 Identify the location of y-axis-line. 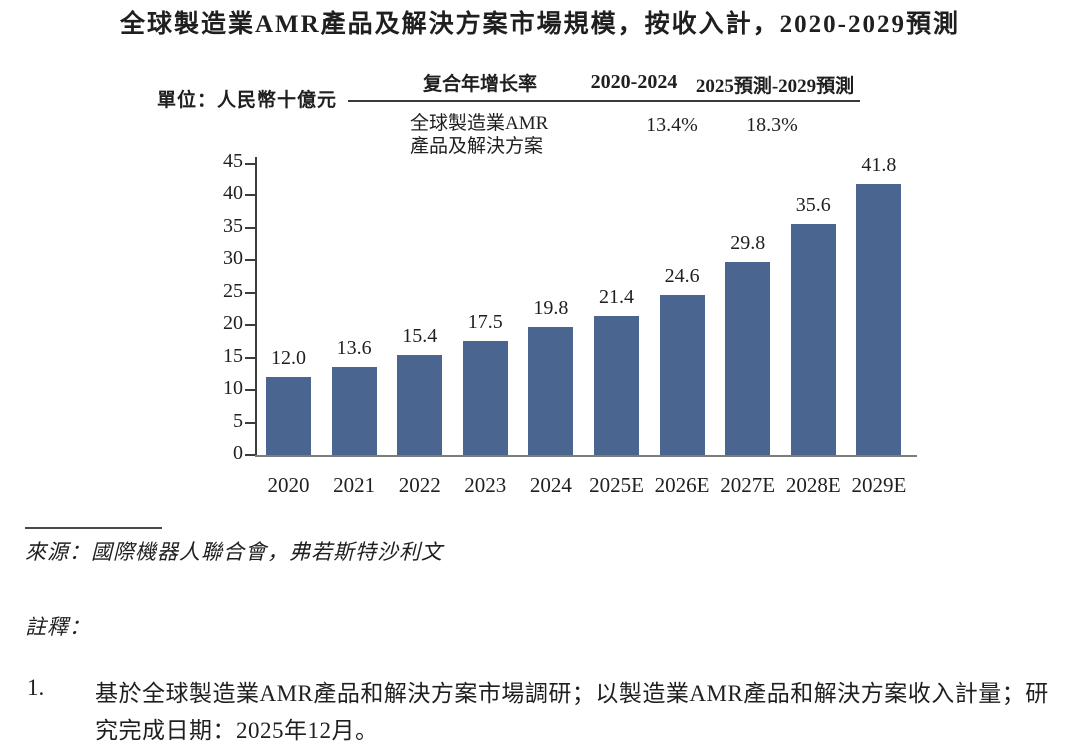
(256, 307).